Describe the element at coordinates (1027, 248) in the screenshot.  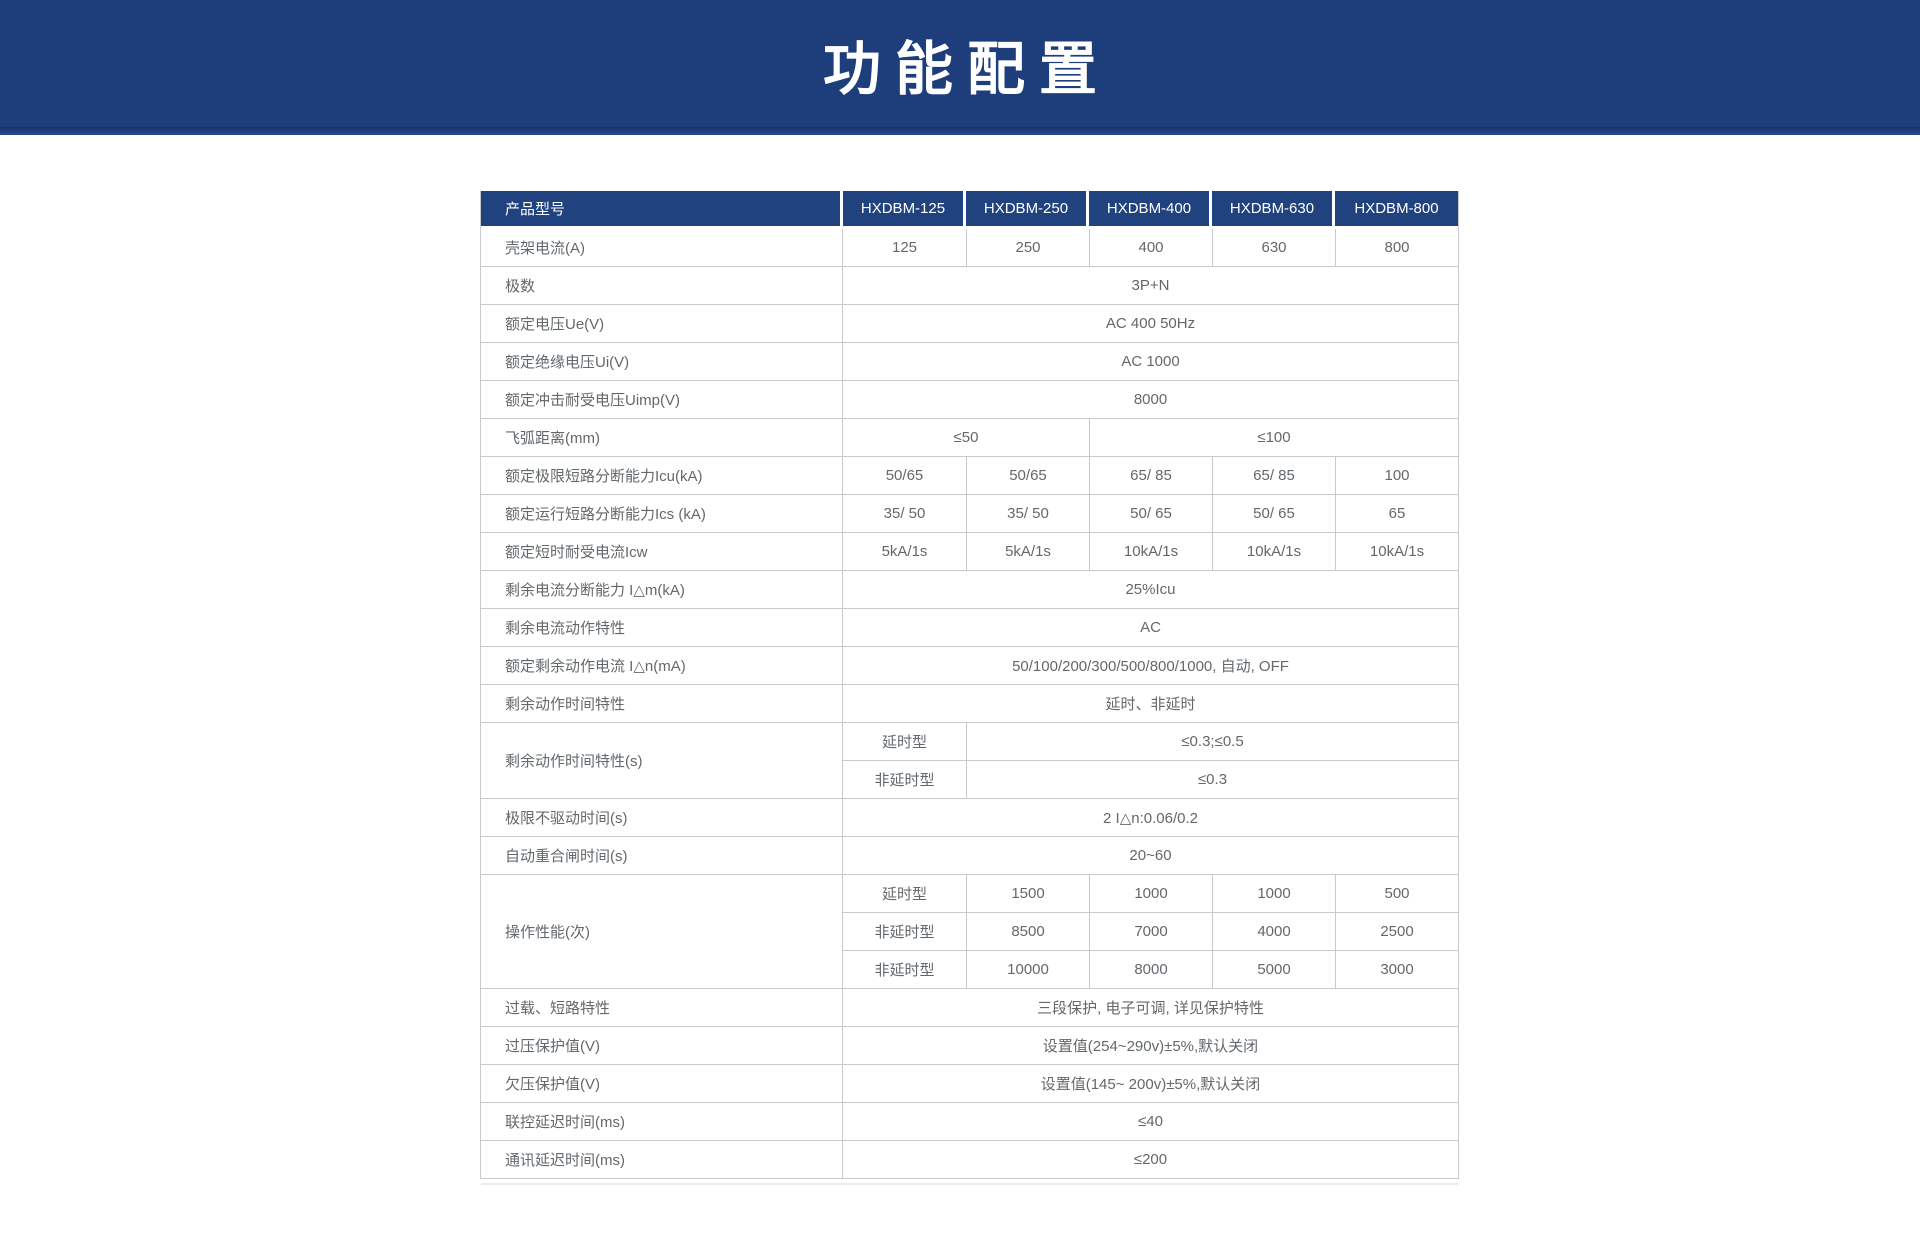
I see `spec-value: 250` at that location.